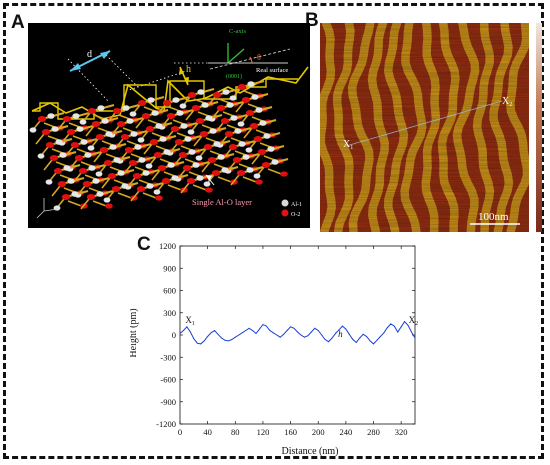 The height and width of the screenshot is (465, 550). Describe the element at coordinates (493, 217) in the screenshot. I see `scale-bar-label: 100nm` at that location.